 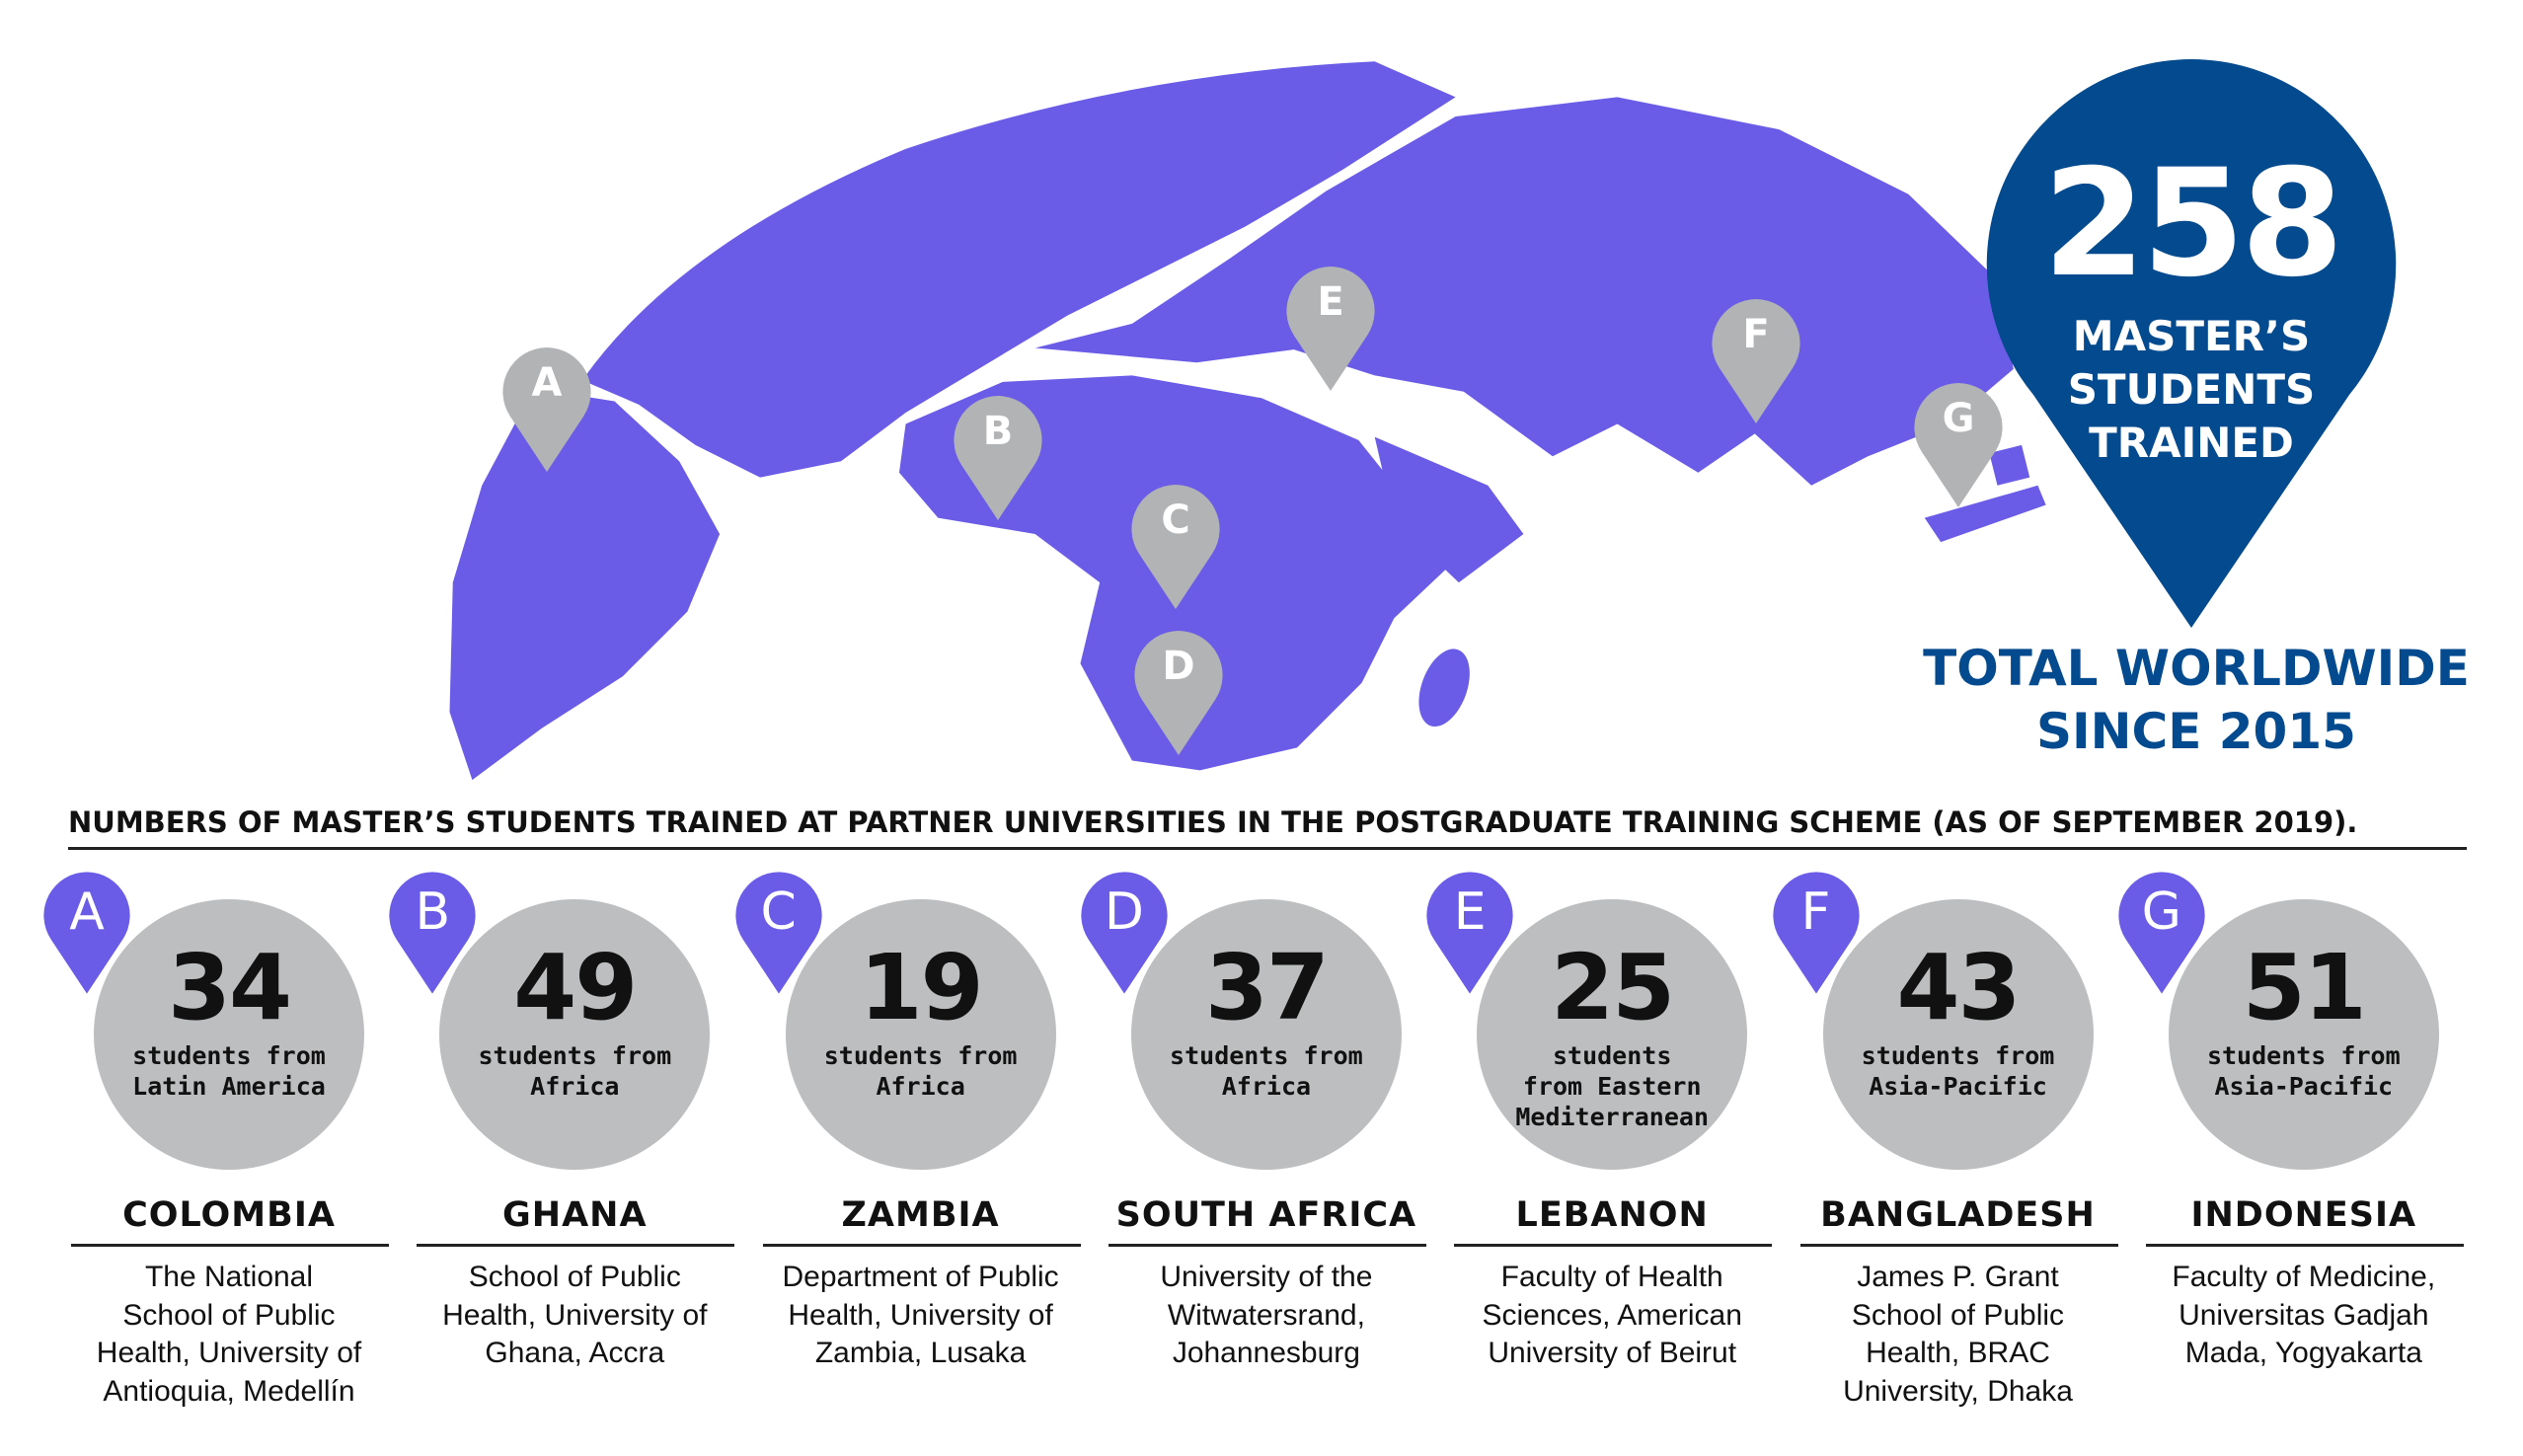 I want to click on map-pin-d: D, so click(x=1178, y=693).